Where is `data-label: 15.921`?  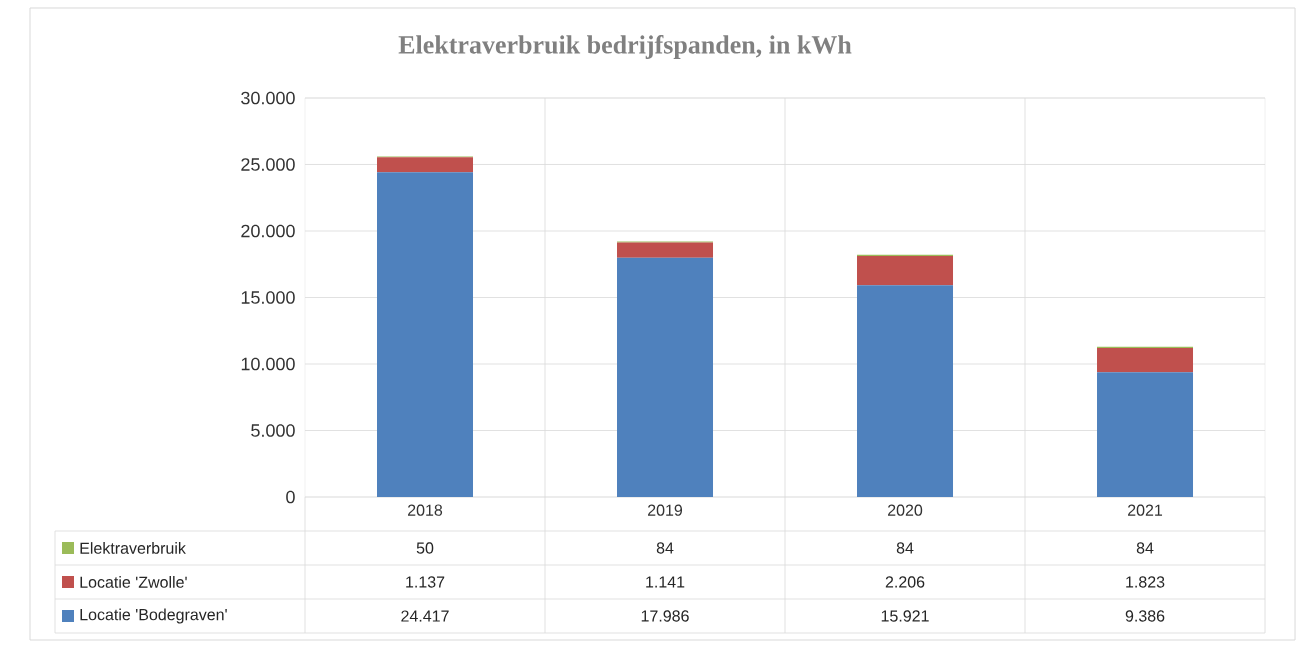
data-label: 15.921 is located at coordinates (905, 616).